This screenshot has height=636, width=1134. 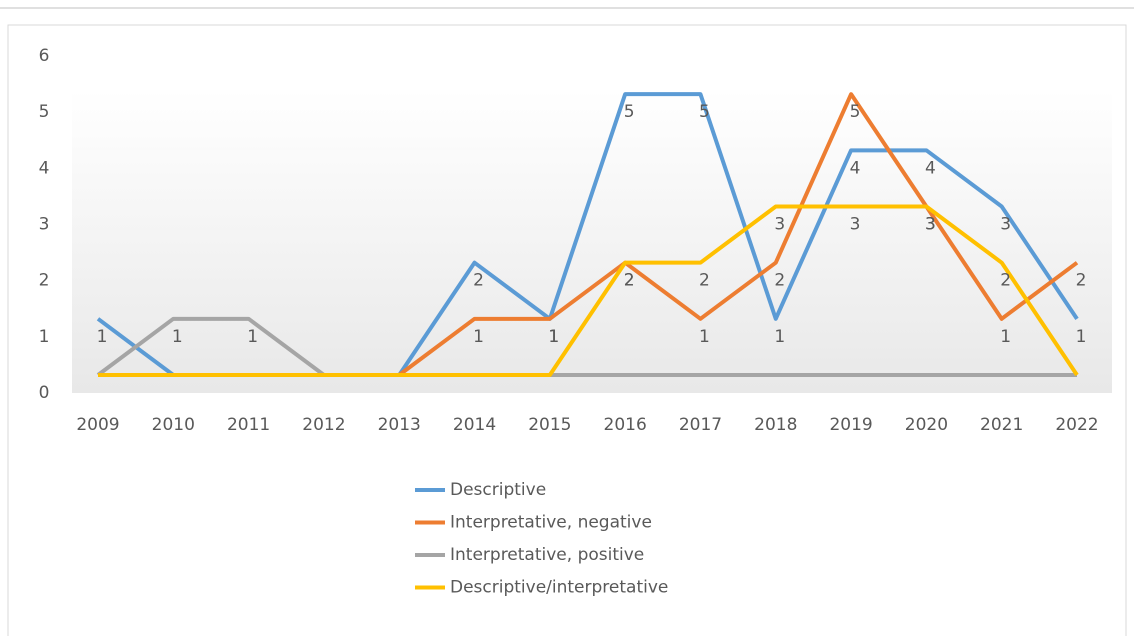 What do you see at coordinates (44, 281) in the screenshot?
I see `y-tick-label: 2` at bounding box center [44, 281].